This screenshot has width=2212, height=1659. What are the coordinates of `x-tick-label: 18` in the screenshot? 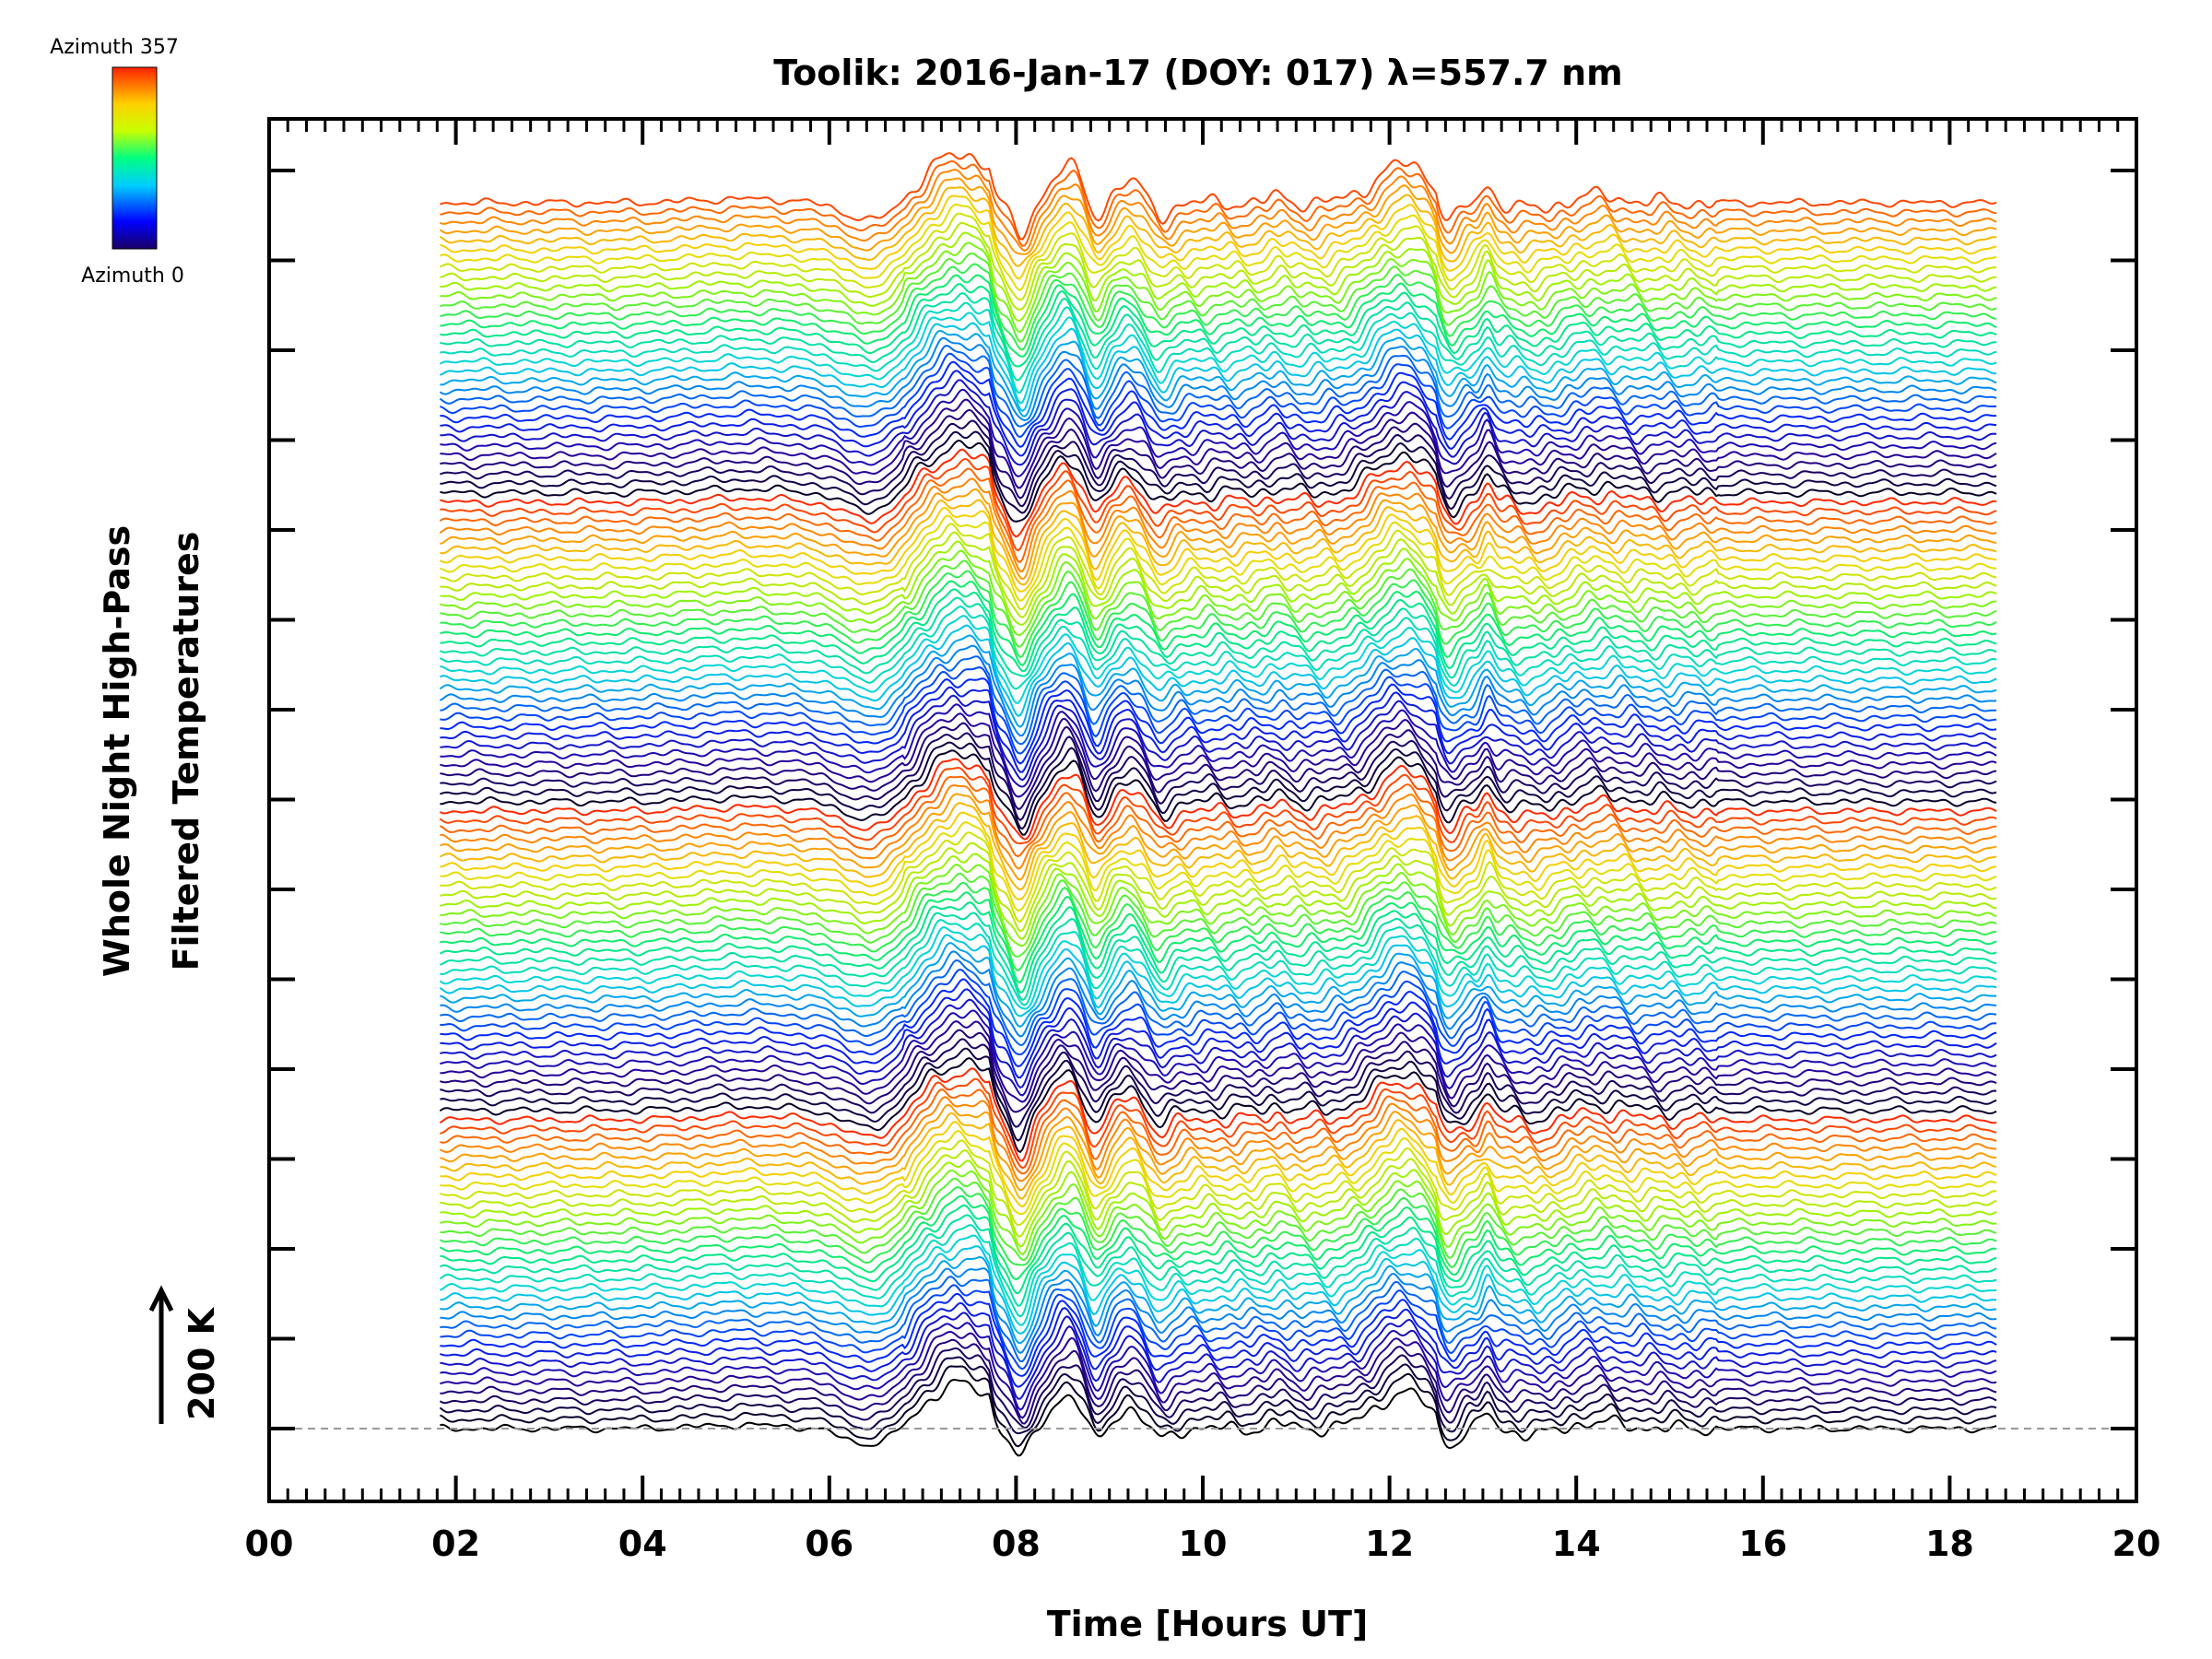 It's located at (1949, 1544).